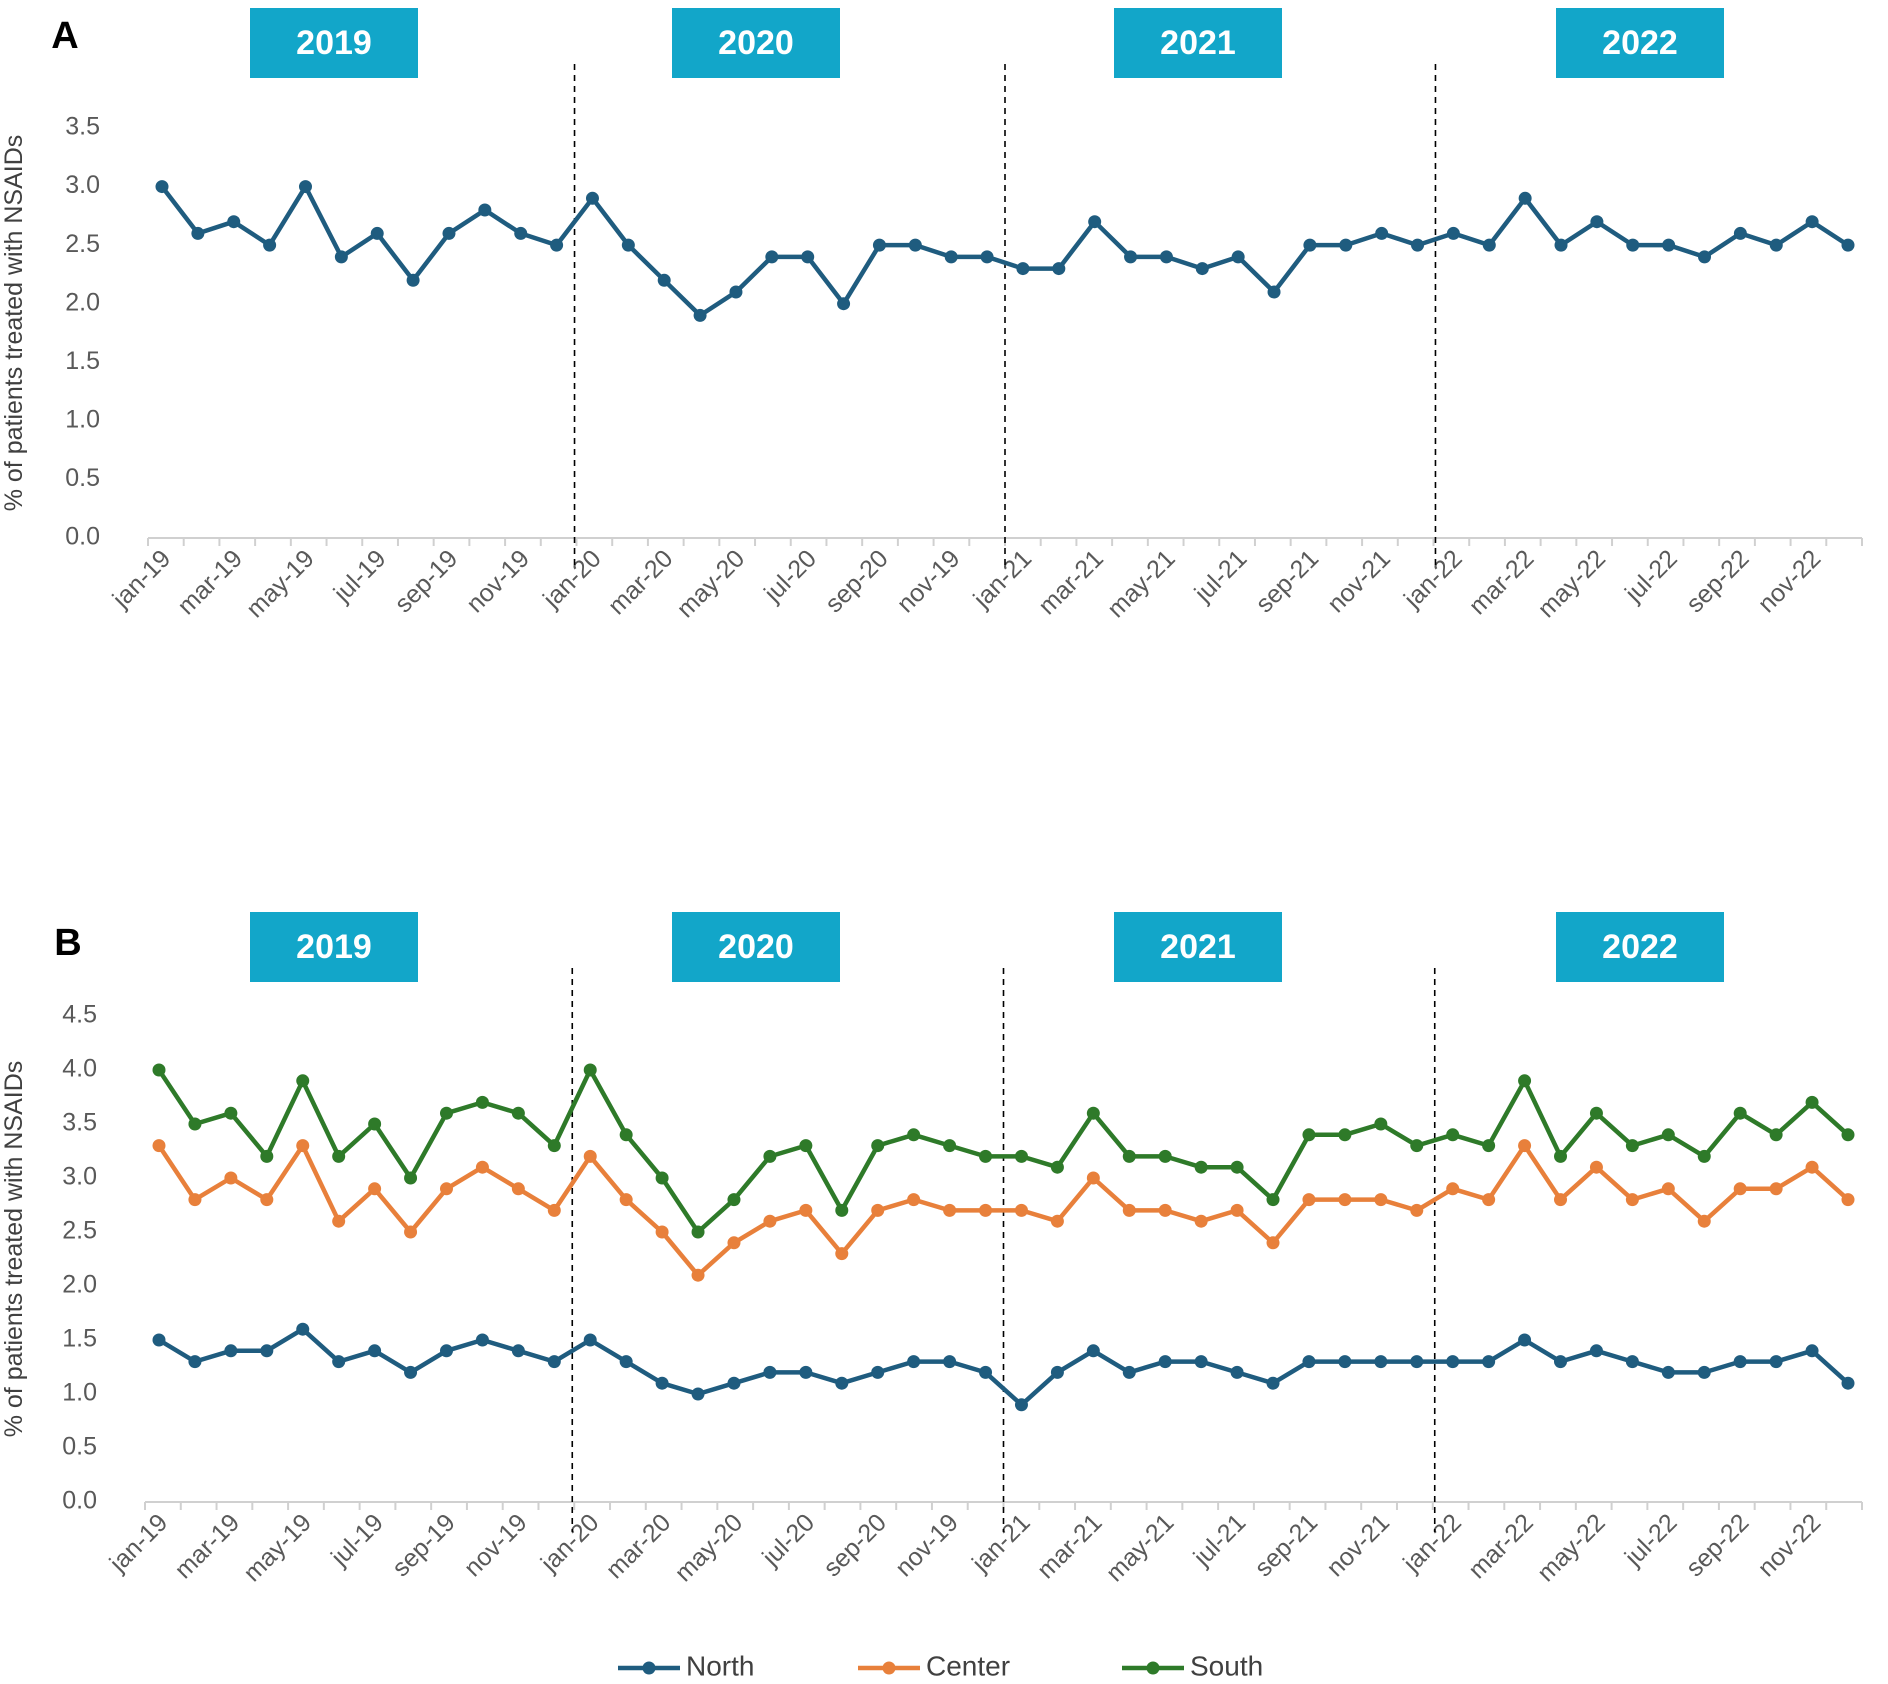 The image size is (1888, 1684). Describe the element at coordinates (1640, 43) in the screenshot. I see `year-box-label: 2022` at that location.